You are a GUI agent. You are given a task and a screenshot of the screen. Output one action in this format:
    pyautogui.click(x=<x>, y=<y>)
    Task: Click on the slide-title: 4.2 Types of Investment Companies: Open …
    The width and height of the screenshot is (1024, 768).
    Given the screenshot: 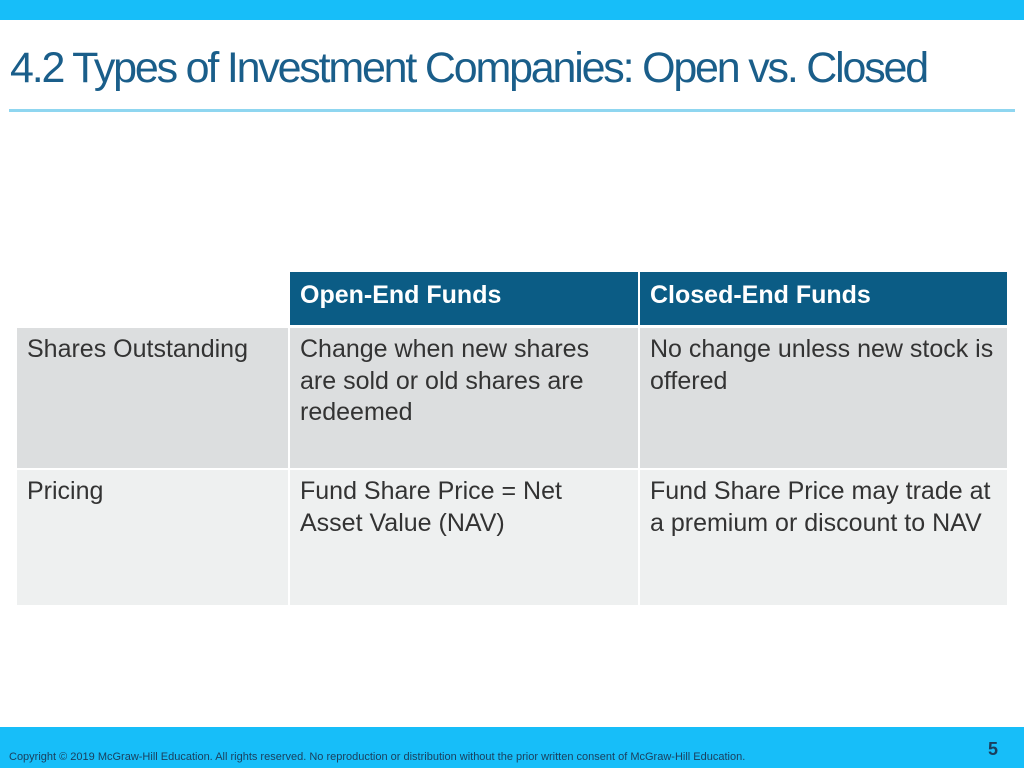 What is the action you would take?
    pyautogui.click(x=469, y=68)
    